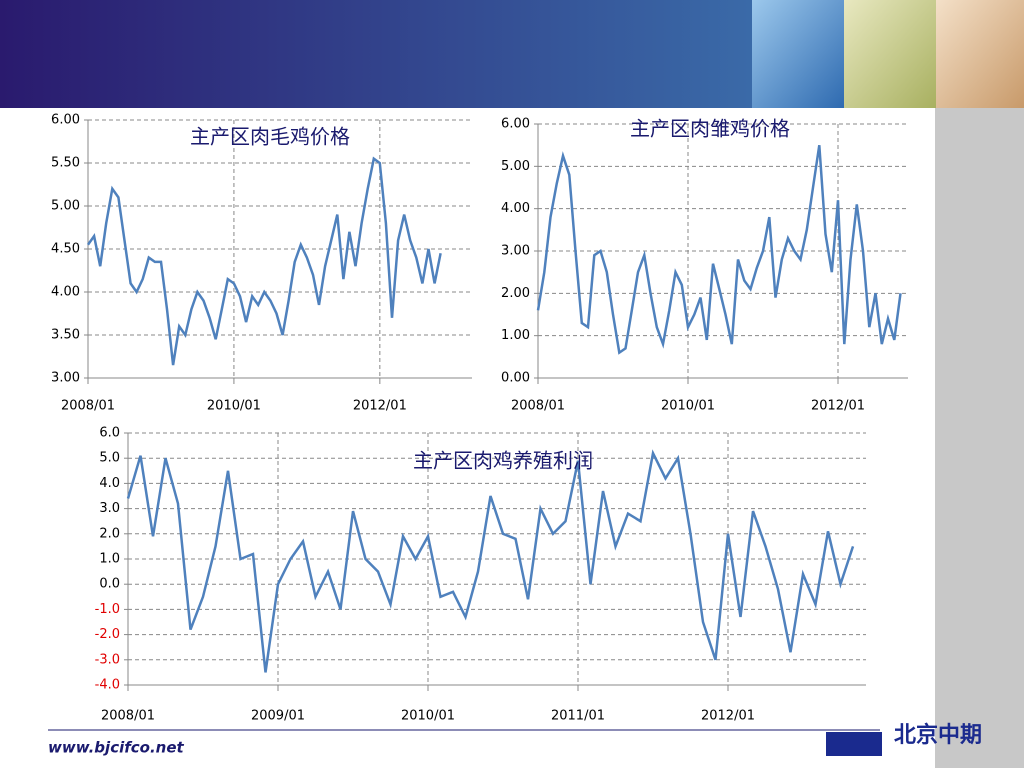  I want to click on y-tick-label: 5.0, so click(109, 458).